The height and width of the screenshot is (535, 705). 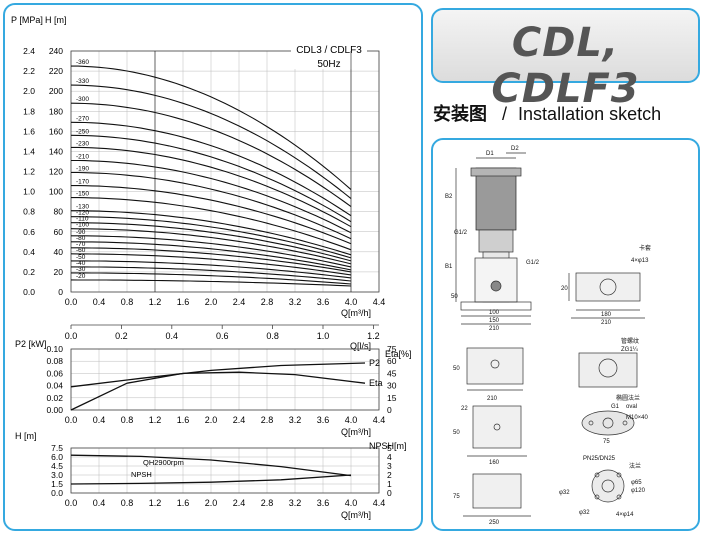 I want to click on y-tick-label-npsh: 3, so click(x=389, y=466).